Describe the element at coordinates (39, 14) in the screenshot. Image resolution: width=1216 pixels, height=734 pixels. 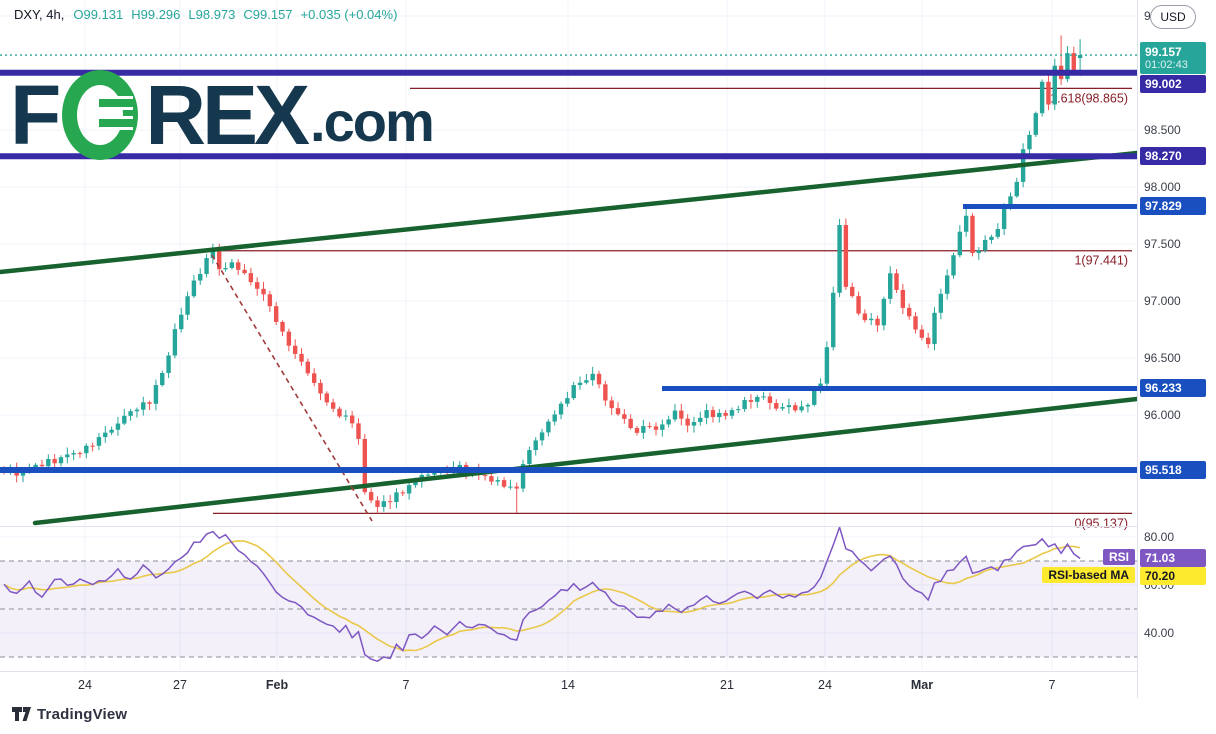
I see `symbol-interval-label: DXY, 4h,` at that location.